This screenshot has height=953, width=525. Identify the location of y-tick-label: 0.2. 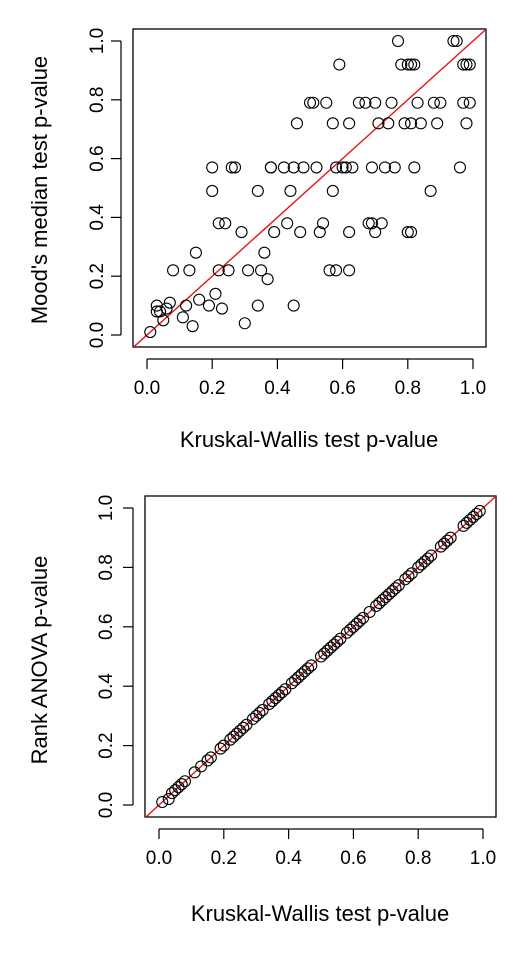
(97, 276).